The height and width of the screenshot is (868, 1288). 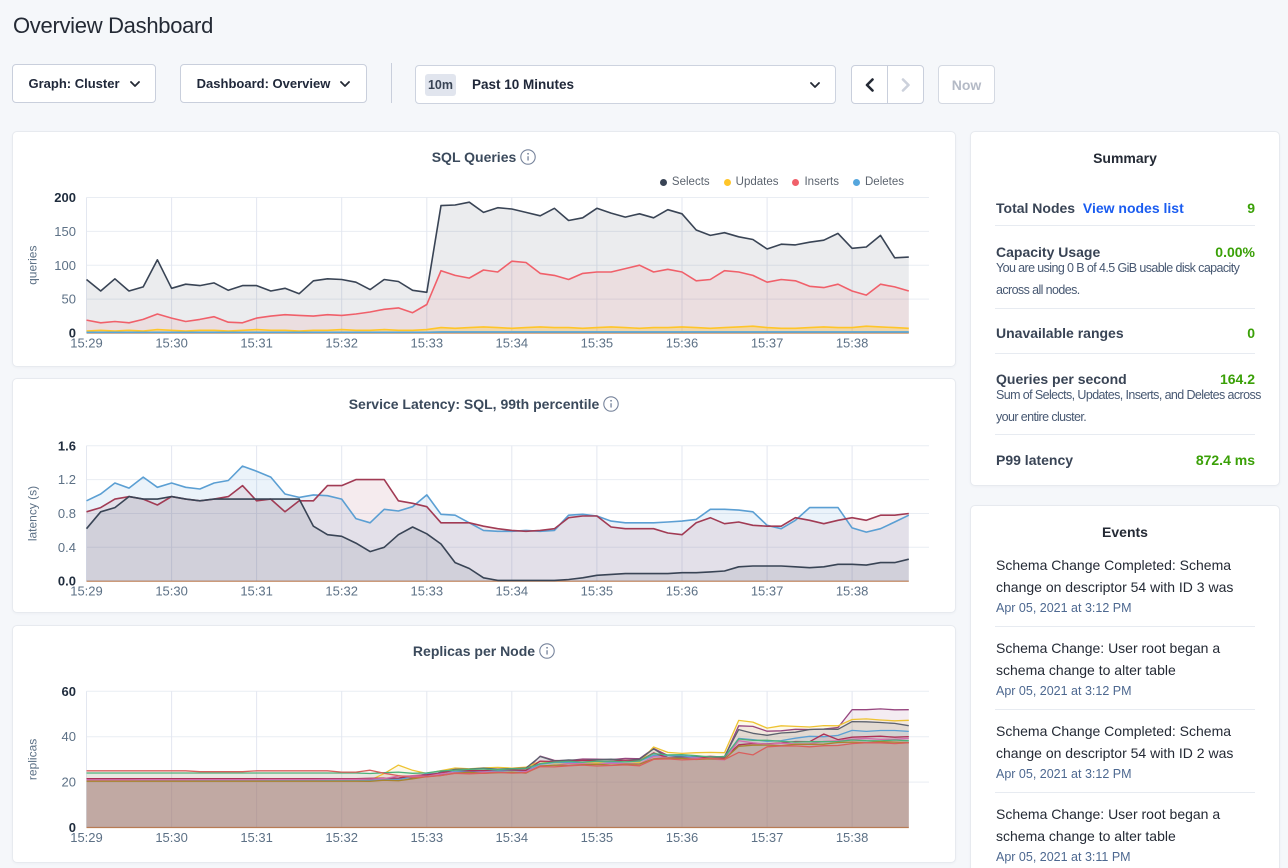 What do you see at coordinates (69, 691) in the screenshot?
I see `svg-text: 60` at bounding box center [69, 691].